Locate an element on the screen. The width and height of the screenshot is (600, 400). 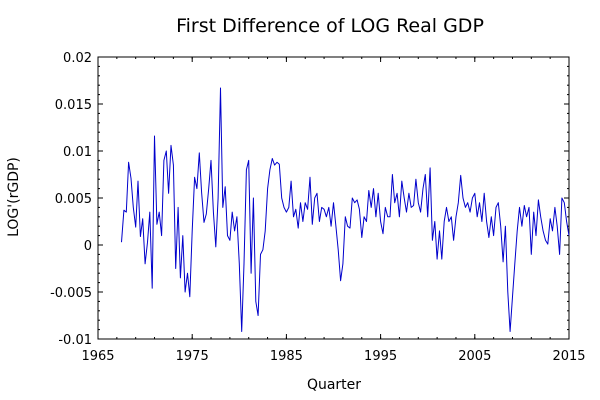
y-tick-label: 0 is located at coordinates (88, 246).